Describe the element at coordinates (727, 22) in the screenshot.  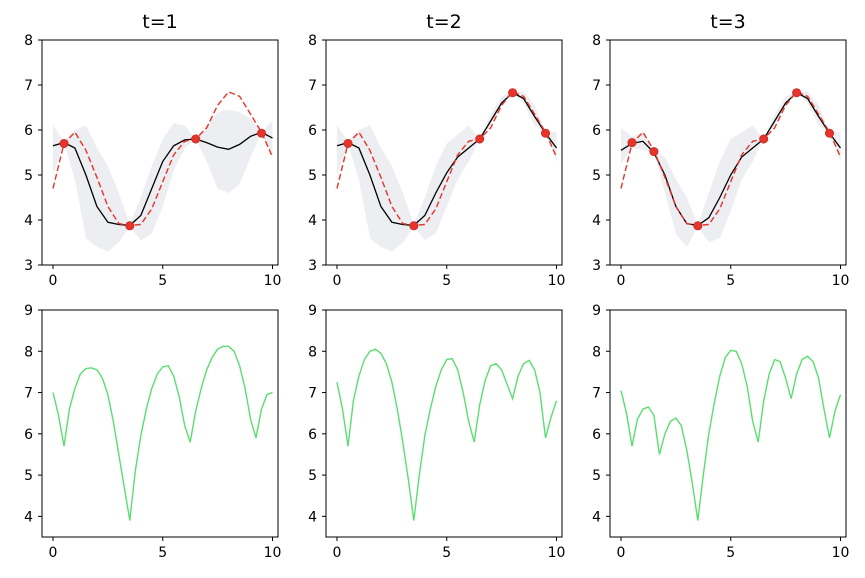
I see `panel-title: t=3` at that location.